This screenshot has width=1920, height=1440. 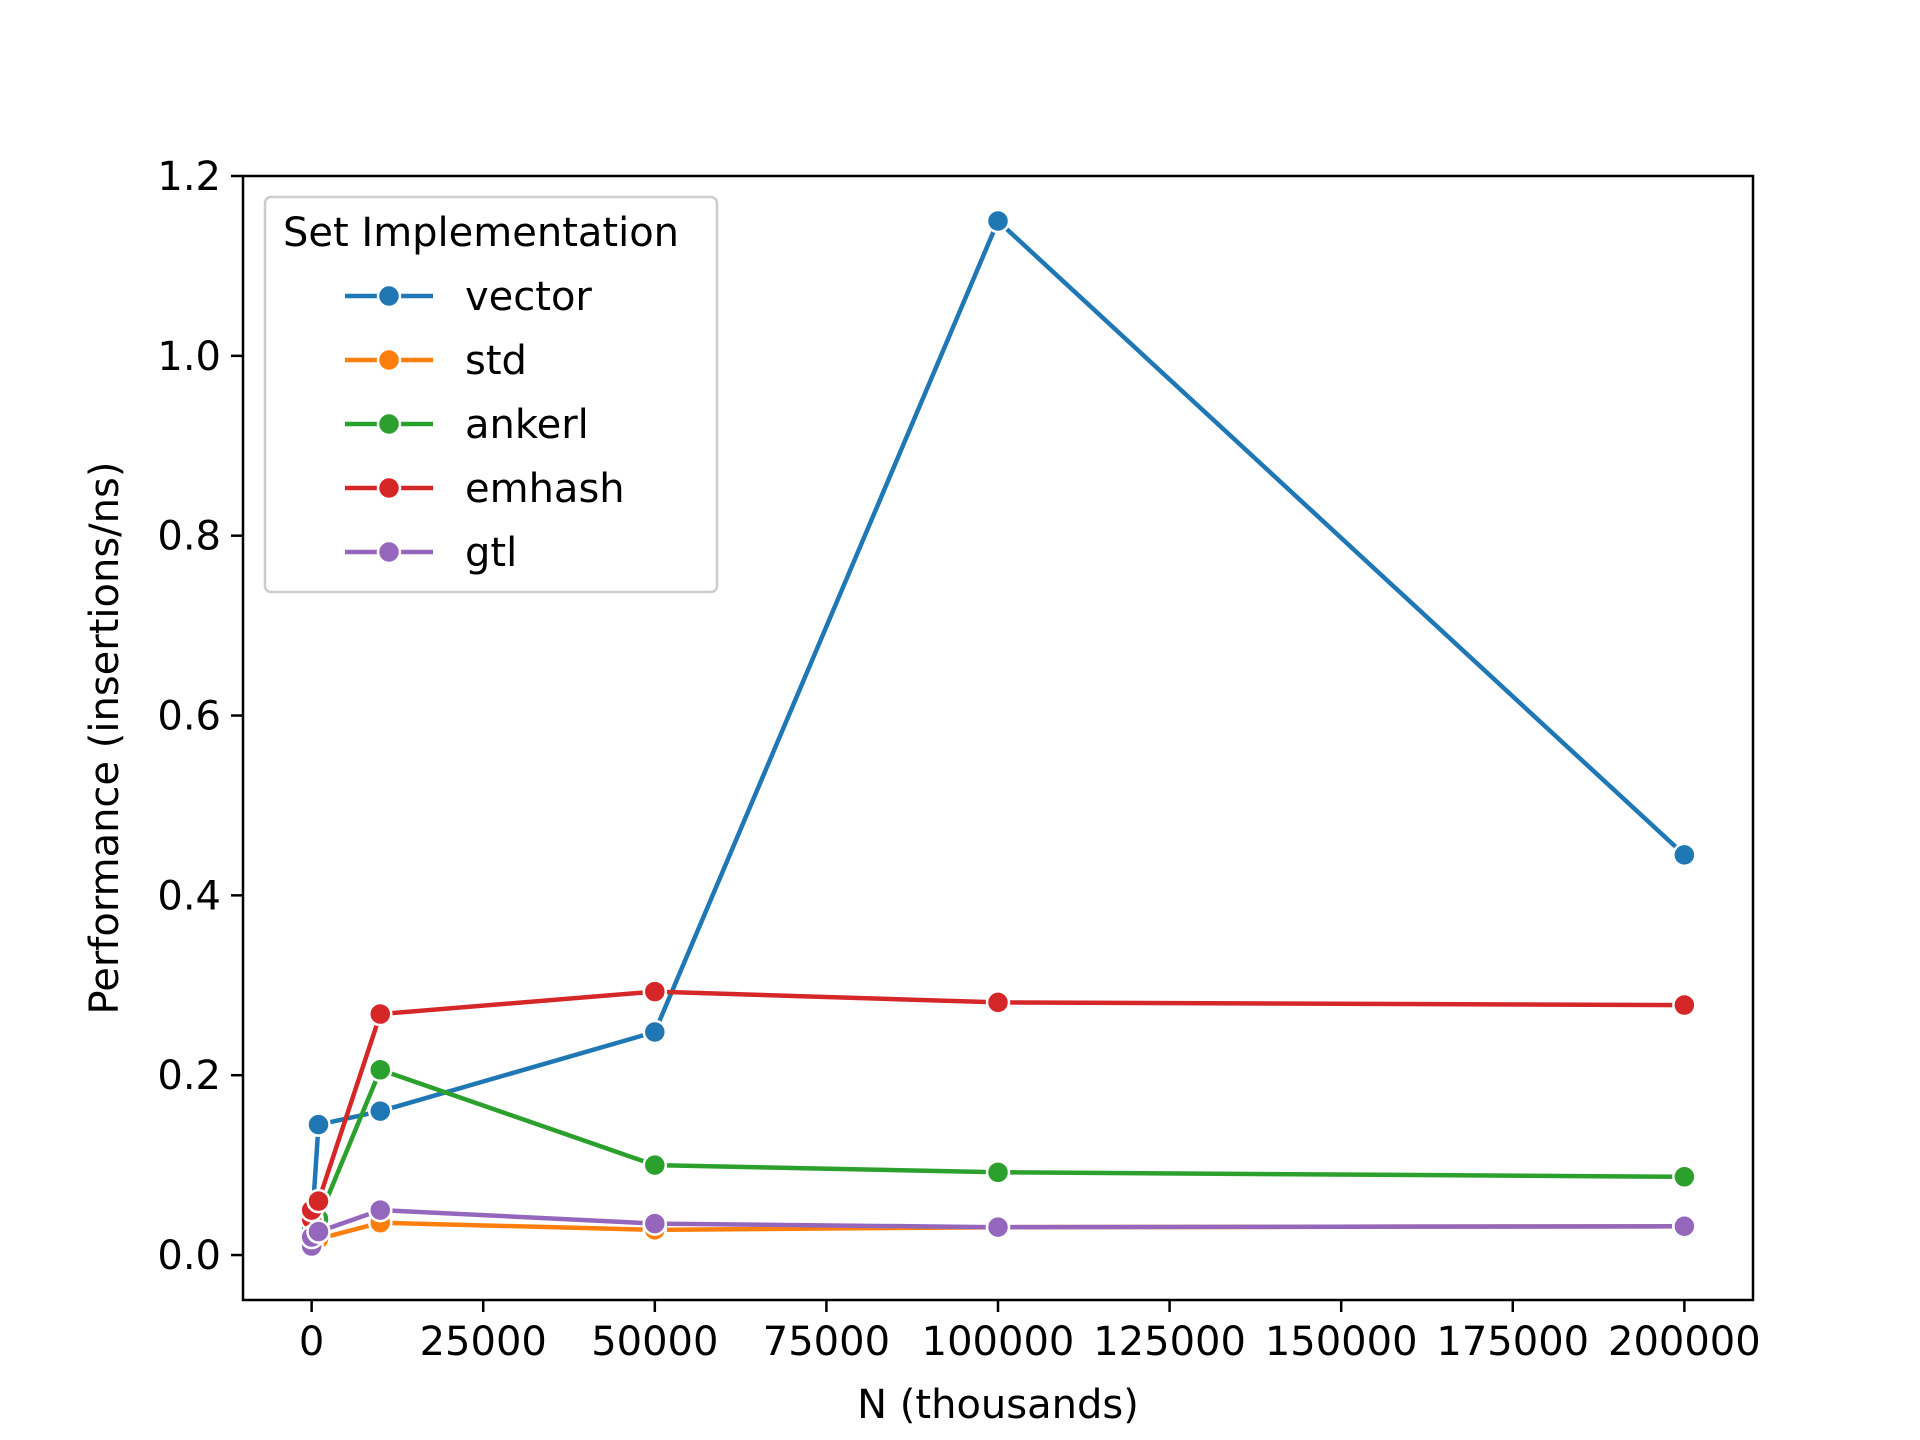 What do you see at coordinates (389, 424) in the screenshot?
I see `legend-marker-ankerl` at bounding box center [389, 424].